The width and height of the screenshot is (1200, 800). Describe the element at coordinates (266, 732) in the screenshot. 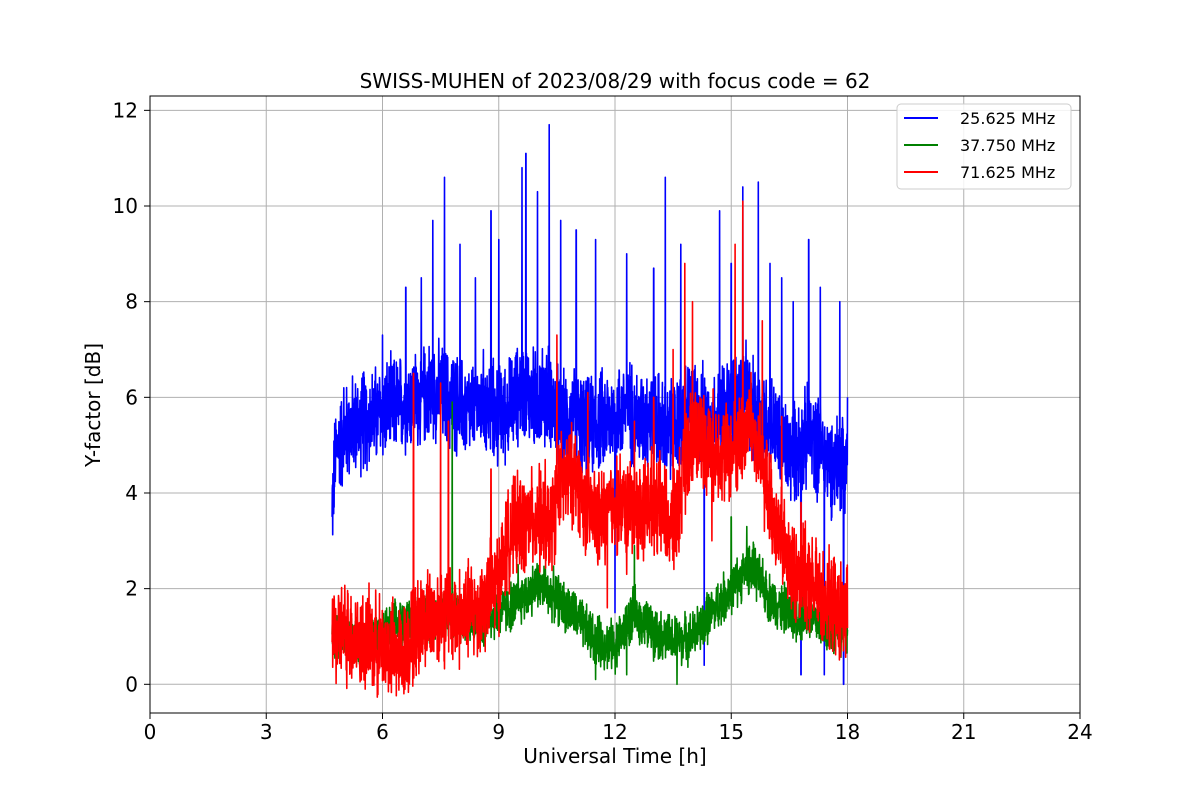

I see `x-tick-label-1: 3` at that location.